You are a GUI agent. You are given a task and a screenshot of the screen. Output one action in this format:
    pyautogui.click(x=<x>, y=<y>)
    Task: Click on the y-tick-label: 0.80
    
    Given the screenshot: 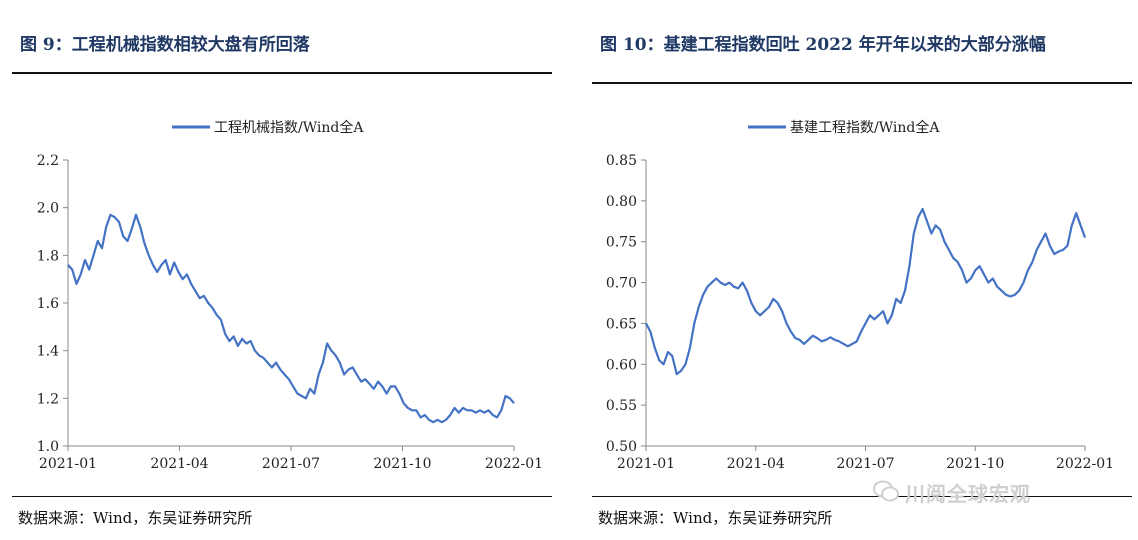 What is the action you would take?
    pyautogui.click(x=621, y=202)
    